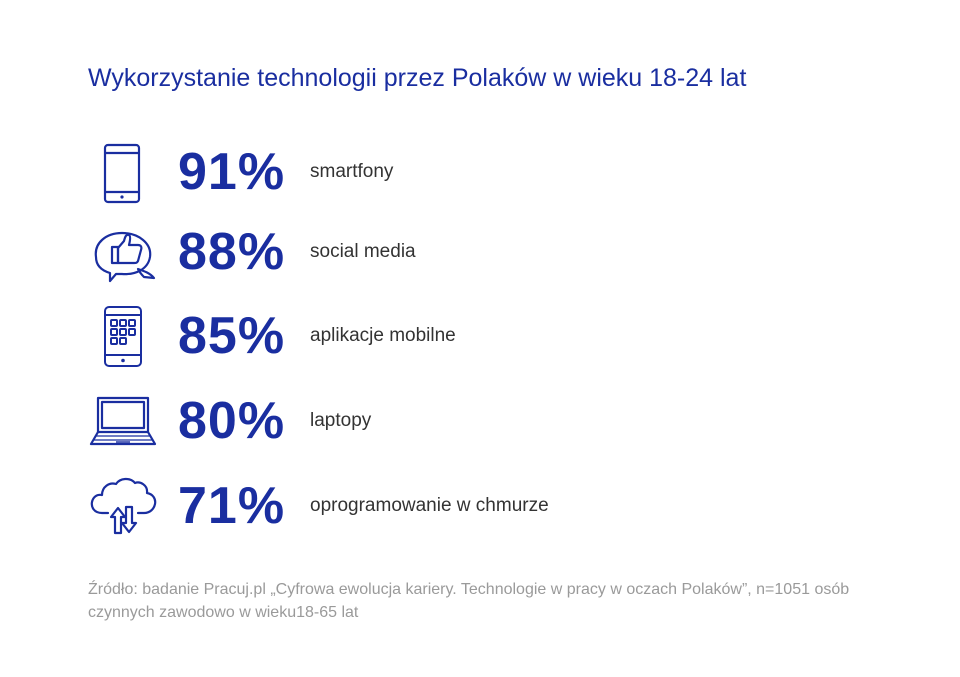 The image size is (960, 677). What do you see at coordinates (123, 506) in the screenshot?
I see `cloud-sync-icon` at bounding box center [123, 506].